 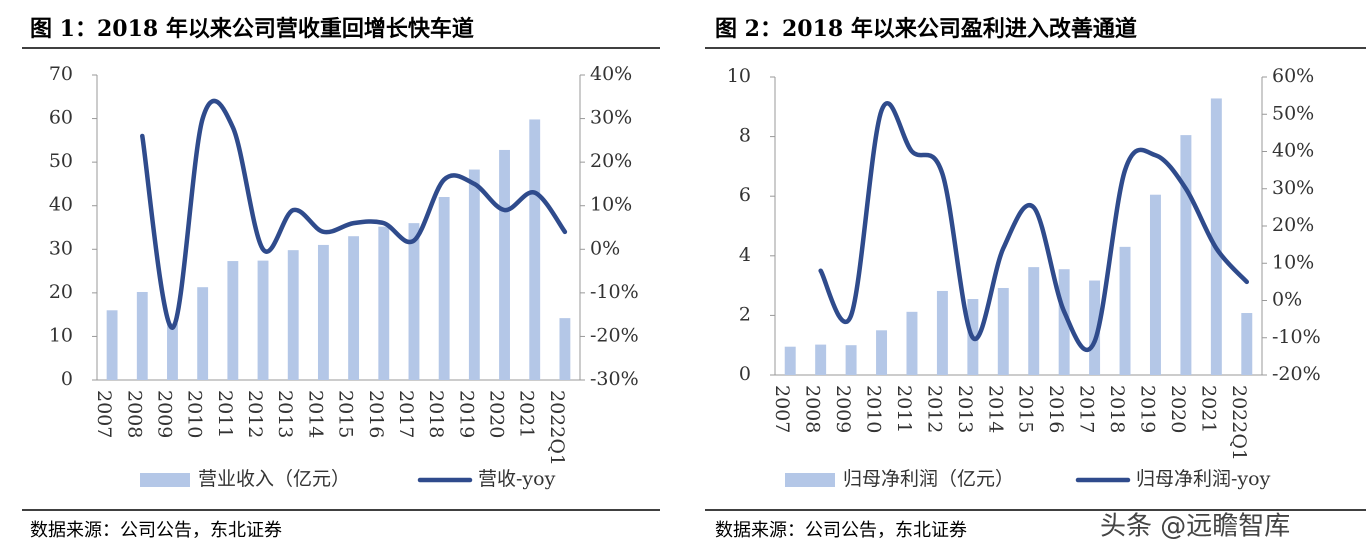 I want to click on x-tick-label: 2015, so click(x=346, y=414).